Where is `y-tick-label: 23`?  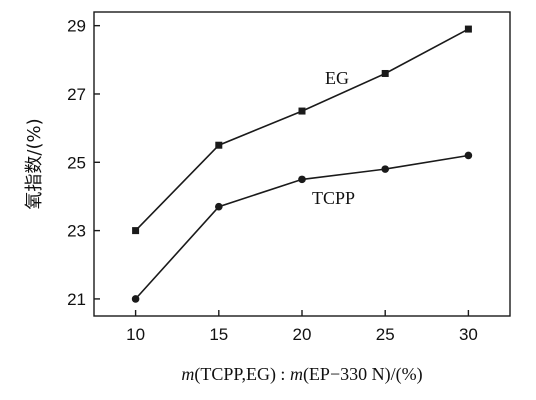 y-tick-label: 23 is located at coordinates (76, 231).